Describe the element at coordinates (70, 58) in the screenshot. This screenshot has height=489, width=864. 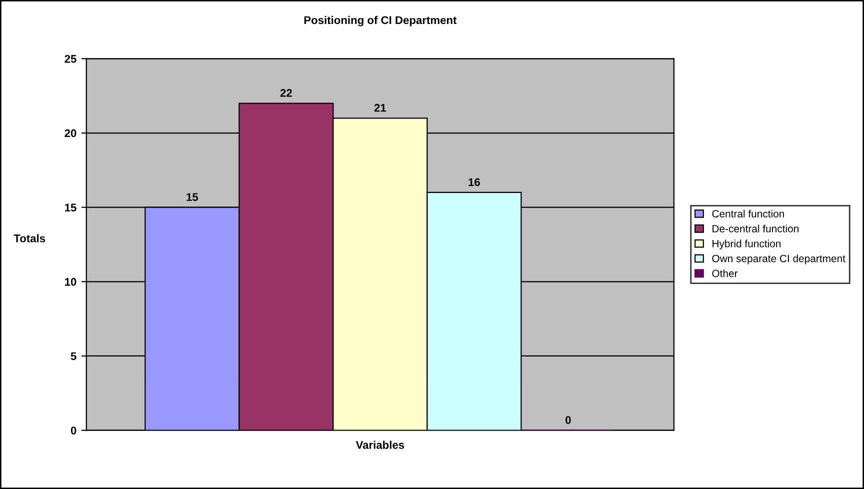
I see `y-tick-label: 25` at that location.